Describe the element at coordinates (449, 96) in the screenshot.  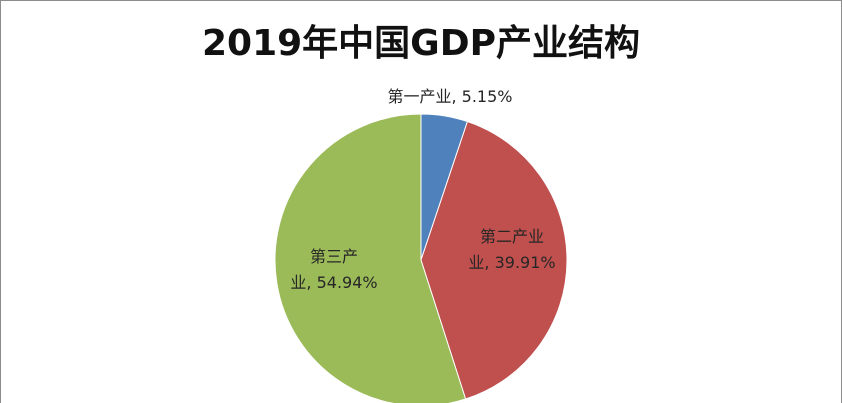
I see `slice-label-1: 第一产业, 5.15%` at that location.